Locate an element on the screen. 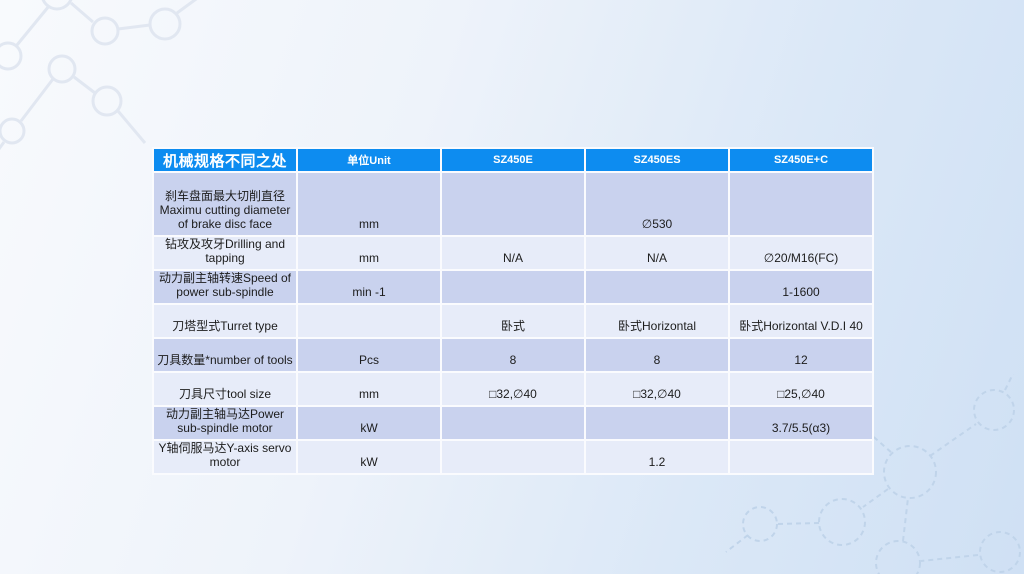  spec-unit is located at coordinates (369, 321).